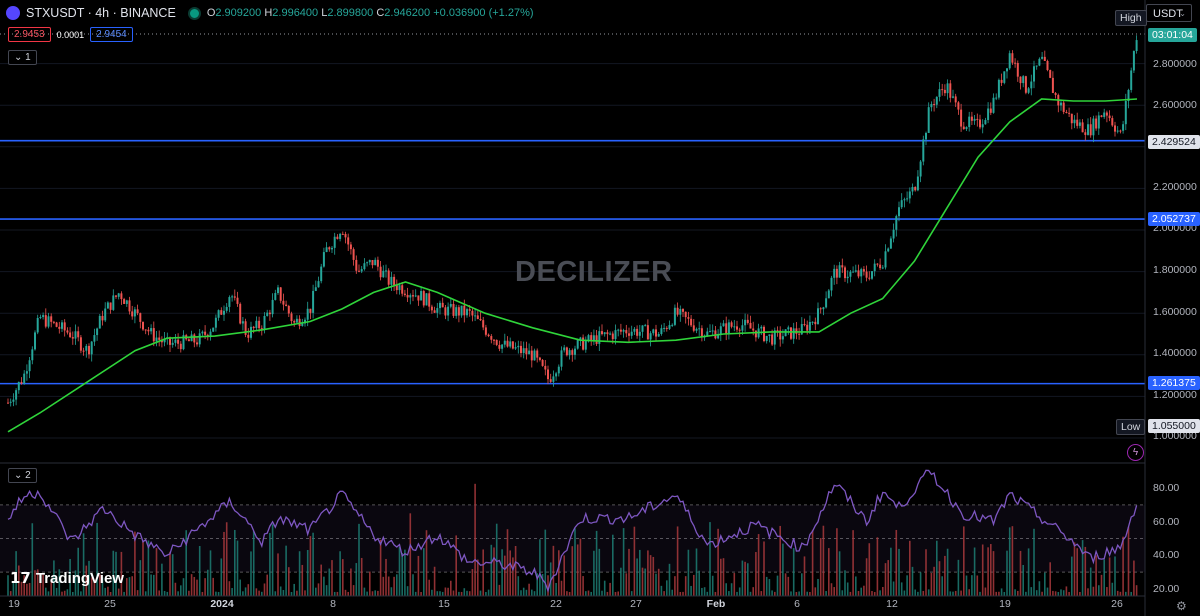  Describe the element at coordinates (1135, 452) in the screenshot. I see `lightning-icon: ϟ` at that location.